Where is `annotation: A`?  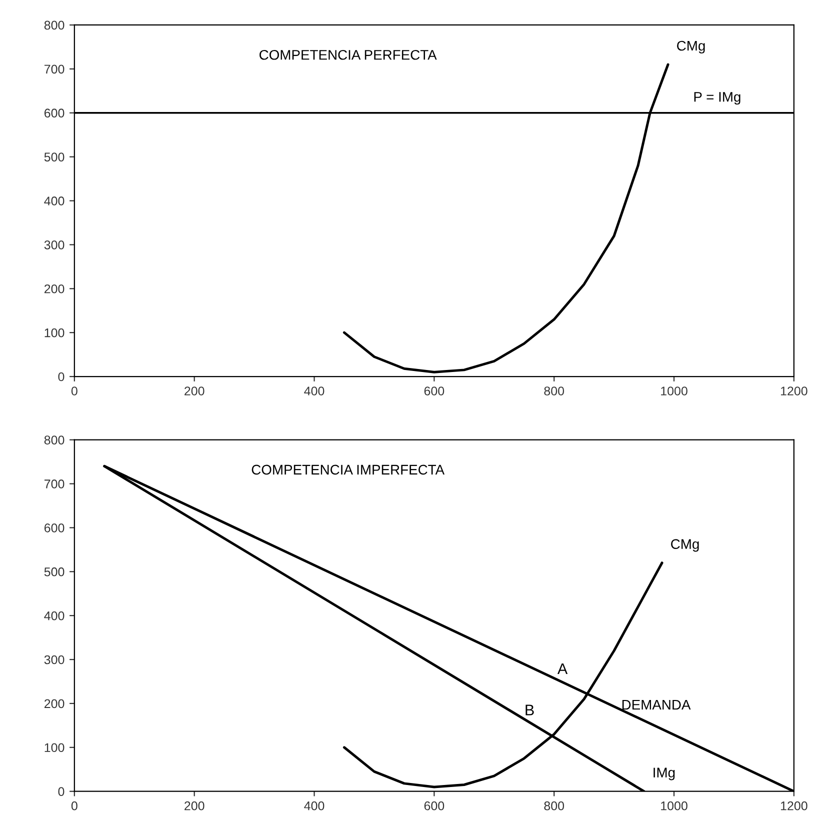
annotation: A is located at coordinates (562, 668).